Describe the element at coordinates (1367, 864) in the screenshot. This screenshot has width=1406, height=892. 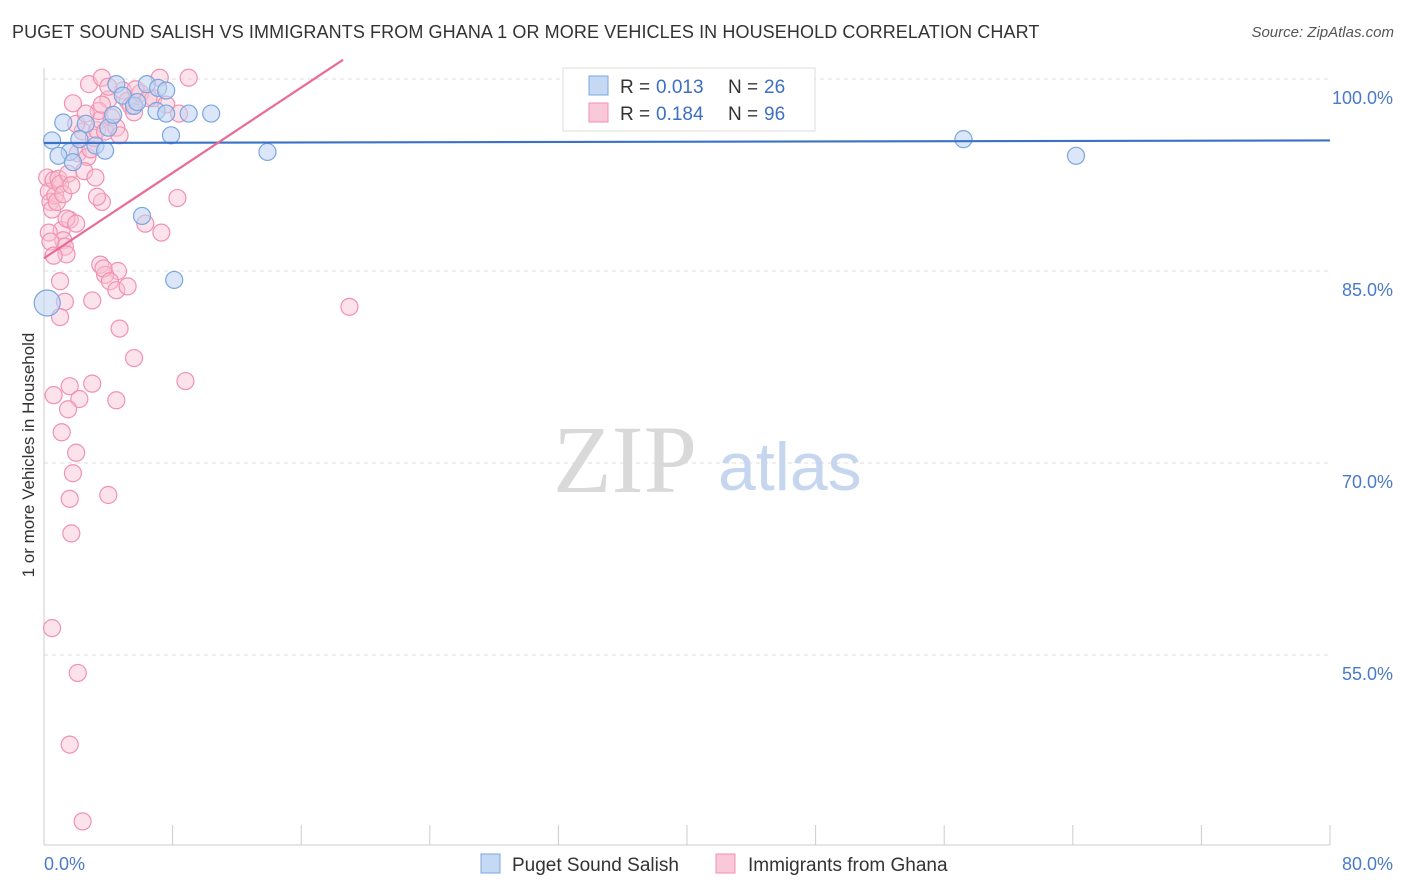
I see `x-tick-label-max: 80.0%` at that location.